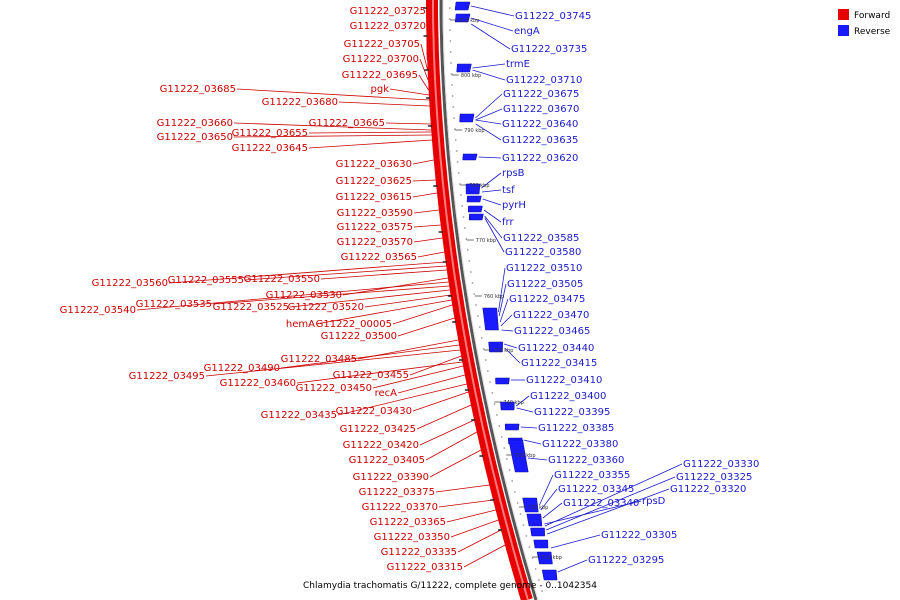 Image resolution: width=900 pixels, height=600 pixels. I want to click on forward-gene-label-g11222-03530: G11222_03530, so click(304, 295).